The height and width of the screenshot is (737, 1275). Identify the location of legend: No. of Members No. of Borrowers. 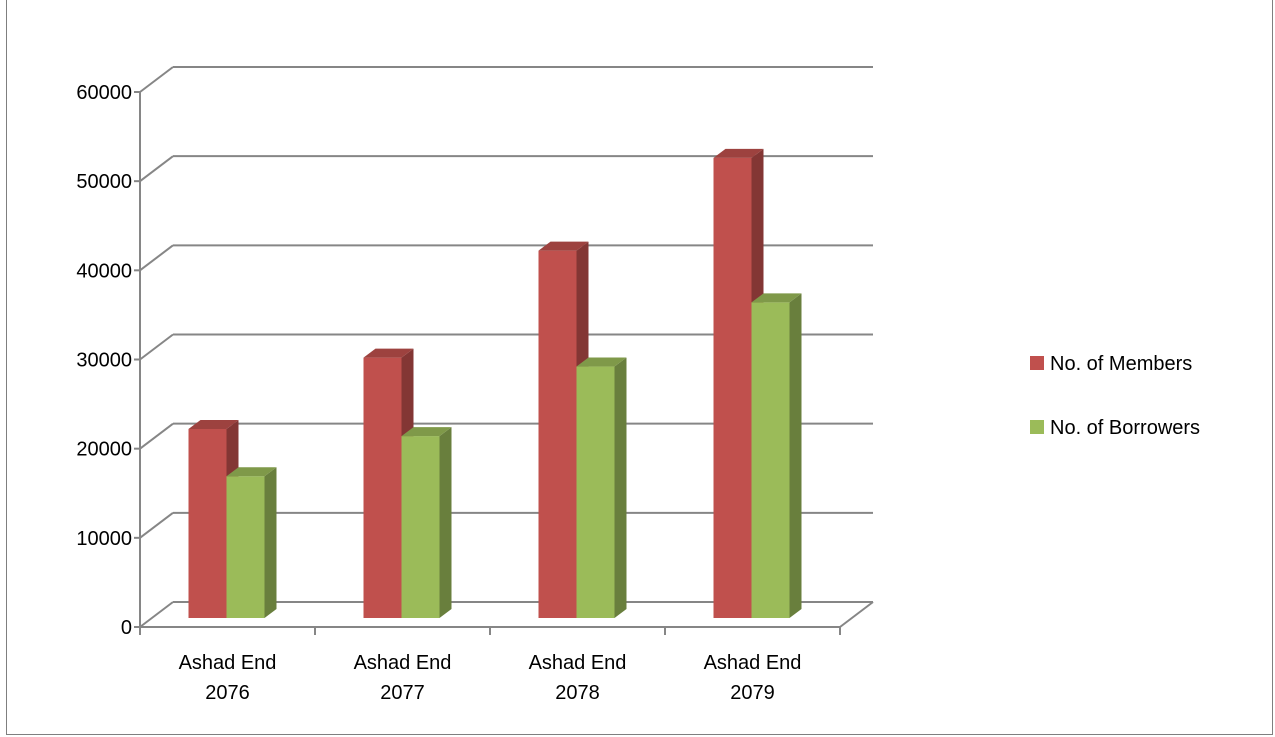
(1115, 396).